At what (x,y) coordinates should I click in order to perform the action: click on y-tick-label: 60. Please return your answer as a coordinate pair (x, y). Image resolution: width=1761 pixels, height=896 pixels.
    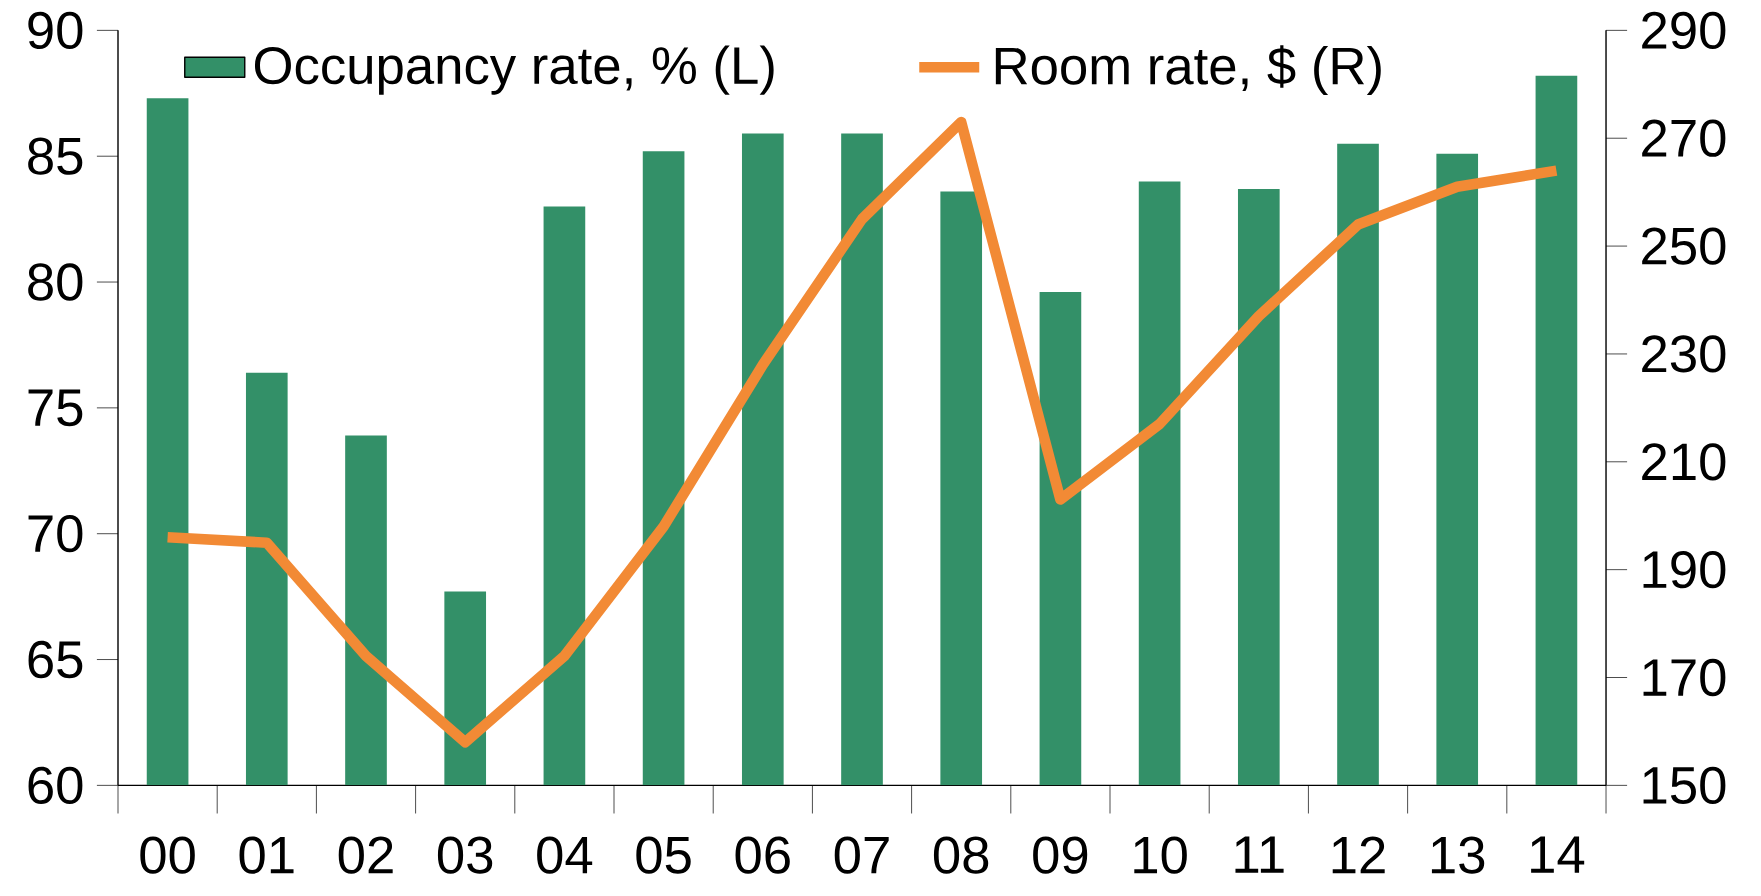
    Looking at the image, I should click on (55, 785).